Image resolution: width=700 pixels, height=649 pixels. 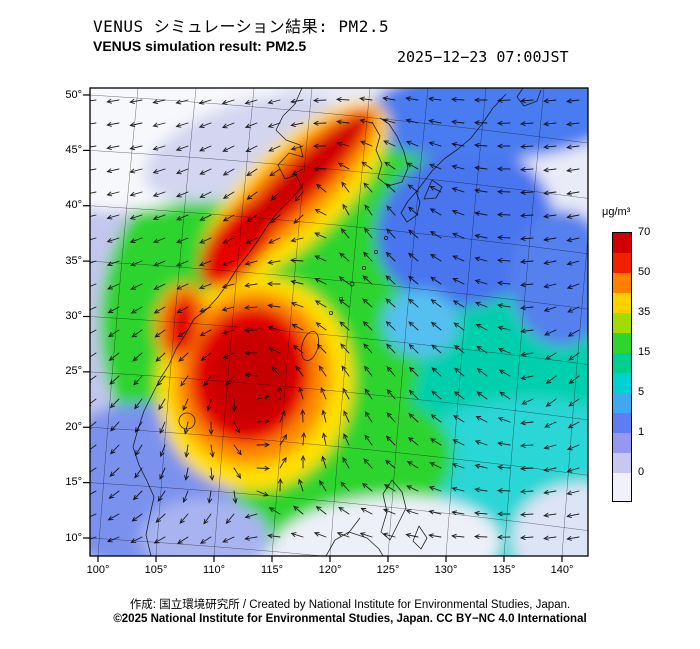 What do you see at coordinates (272, 570) in the screenshot?
I see `lon-tick-label: 115°` at bounding box center [272, 570].